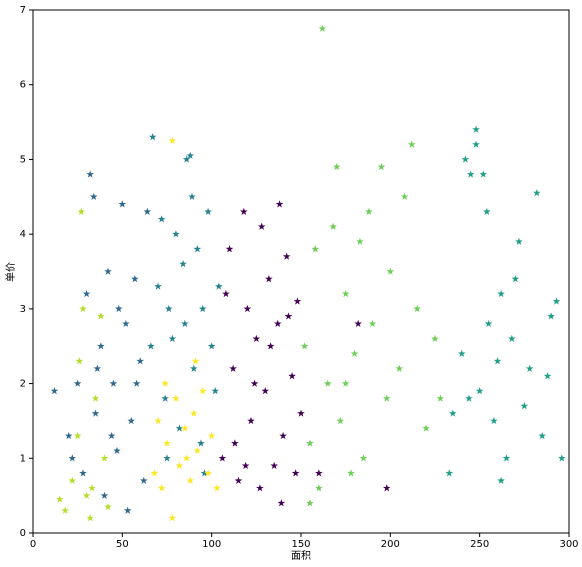 This screenshot has height=567, width=582. What do you see at coordinates (23, 458) in the screenshot?
I see `y-tick-label: 1` at bounding box center [23, 458].